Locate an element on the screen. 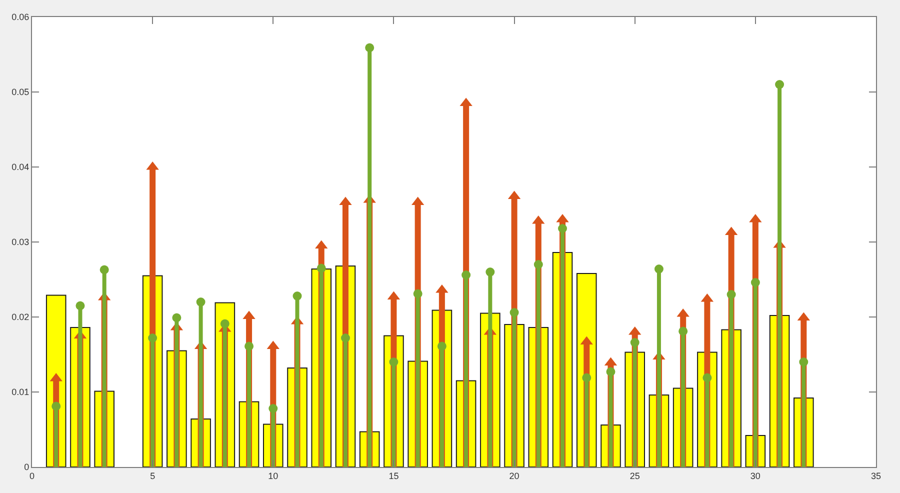 The width and height of the screenshot is (900, 493). x-tick-label: 30 is located at coordinates (755, 475).